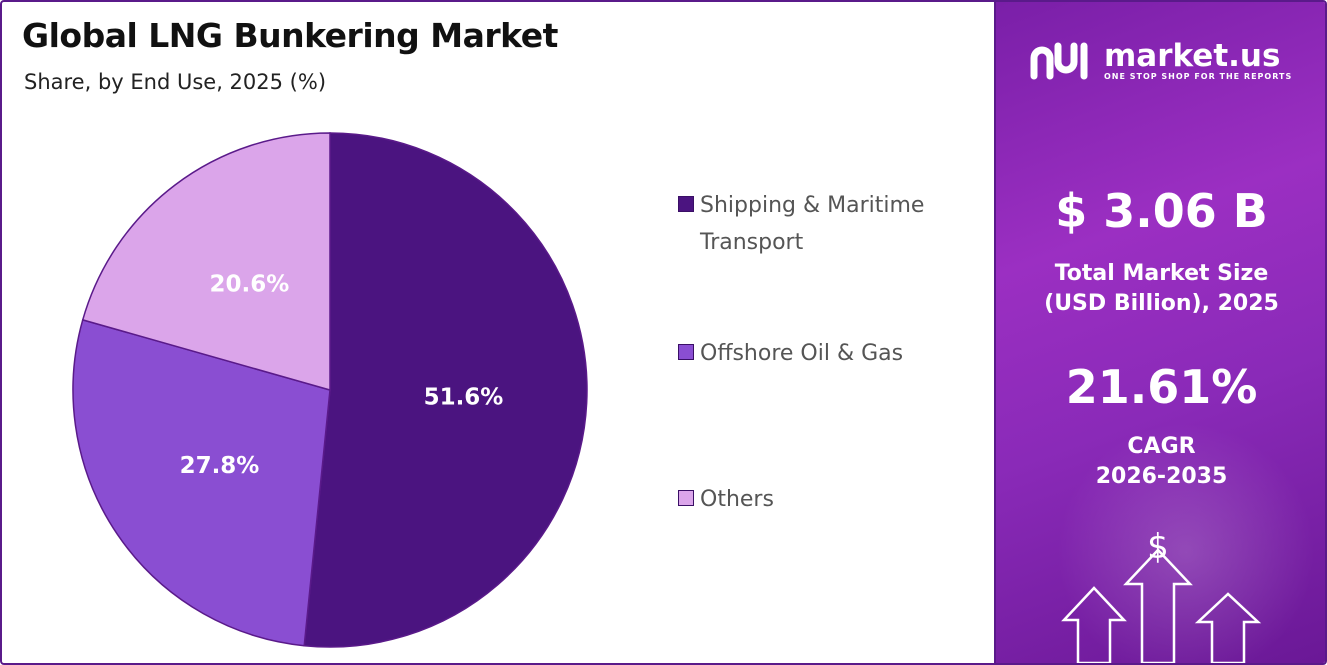  Describe the element at coordinates (201, 482) in the screenshot. I see `pie-slice-offshore` at that location.